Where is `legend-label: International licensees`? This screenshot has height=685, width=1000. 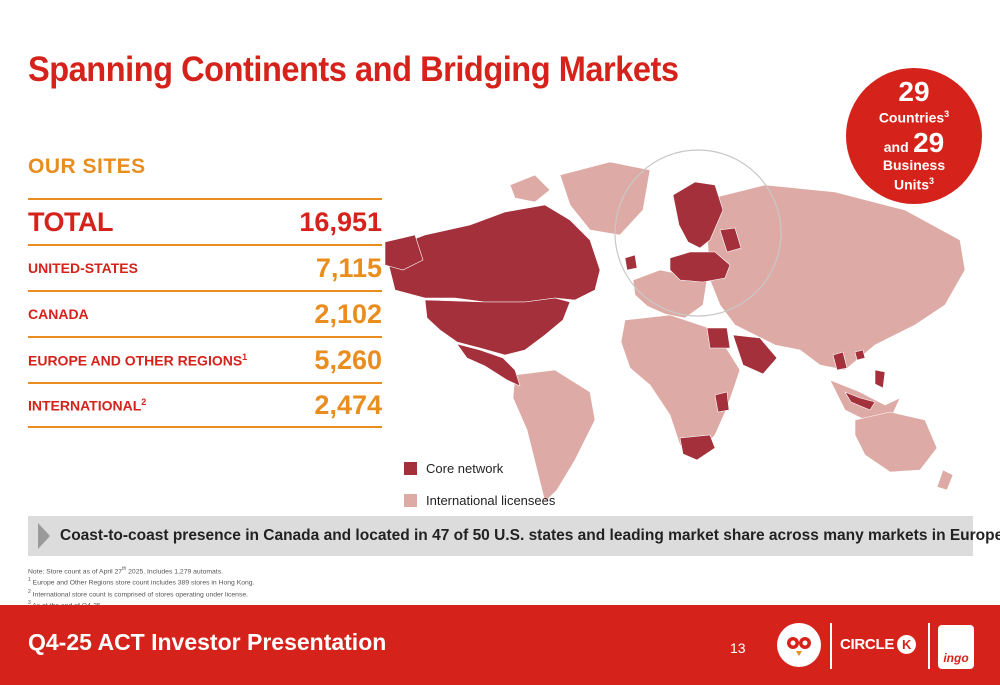
legend-label: International licensees is located at coordinates (491, 500).